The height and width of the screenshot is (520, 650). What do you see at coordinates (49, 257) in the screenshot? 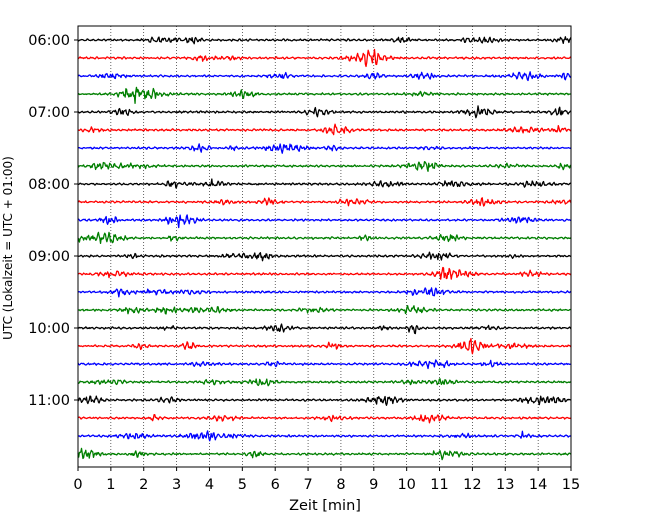
I see `y-tick-label: 09:00` at bounding box center [49, 257].